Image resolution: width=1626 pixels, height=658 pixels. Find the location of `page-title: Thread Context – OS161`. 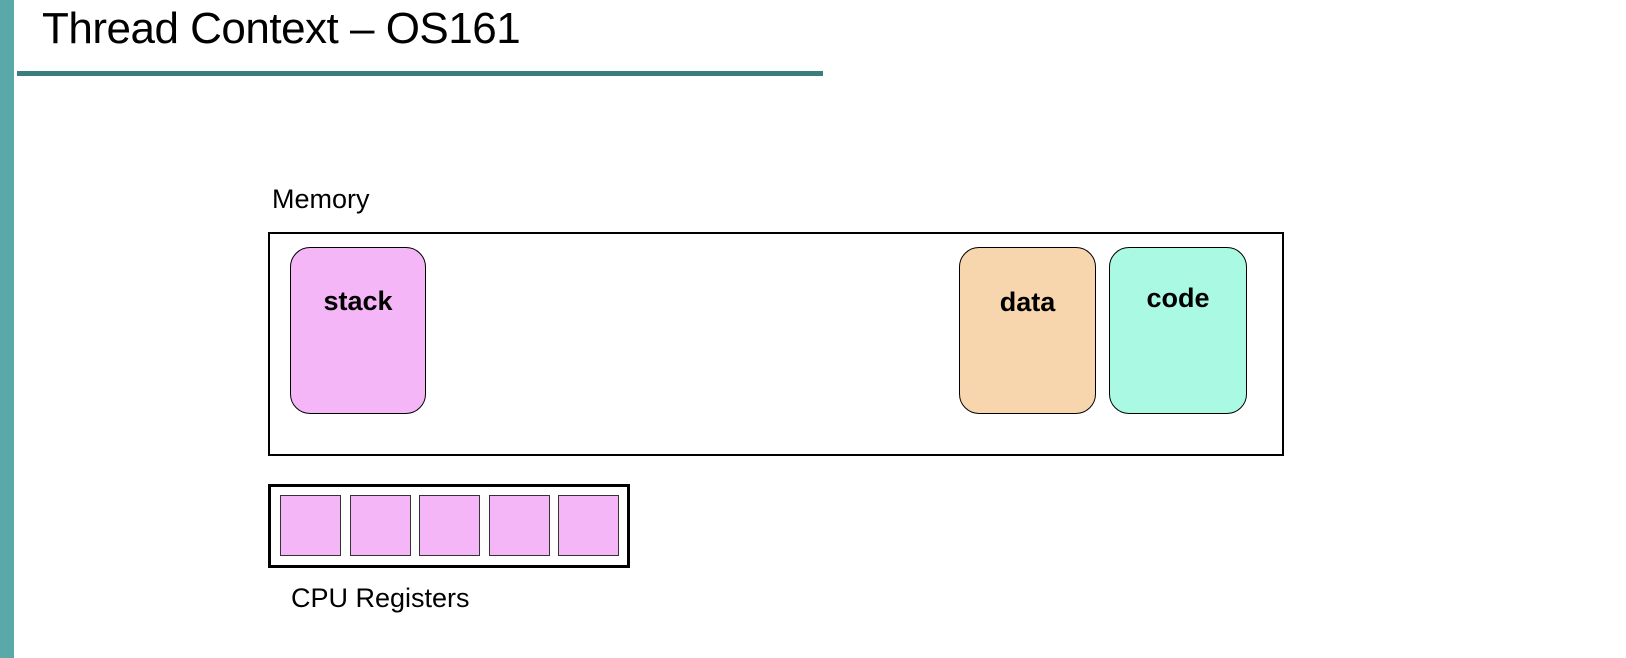

page-title: Thread Context – OS161 is located at coordinates (281, 28).